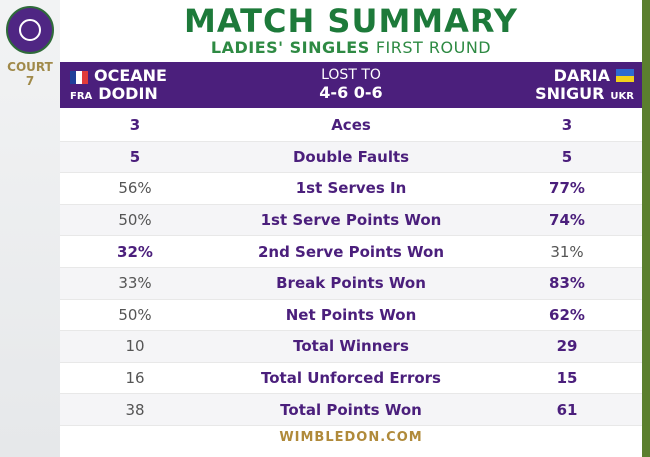 This screenshot has width=650, height=457. Describe the element at coordinates (567, 188) in the screenshot. I see `player2-stat: 77%` at that location.